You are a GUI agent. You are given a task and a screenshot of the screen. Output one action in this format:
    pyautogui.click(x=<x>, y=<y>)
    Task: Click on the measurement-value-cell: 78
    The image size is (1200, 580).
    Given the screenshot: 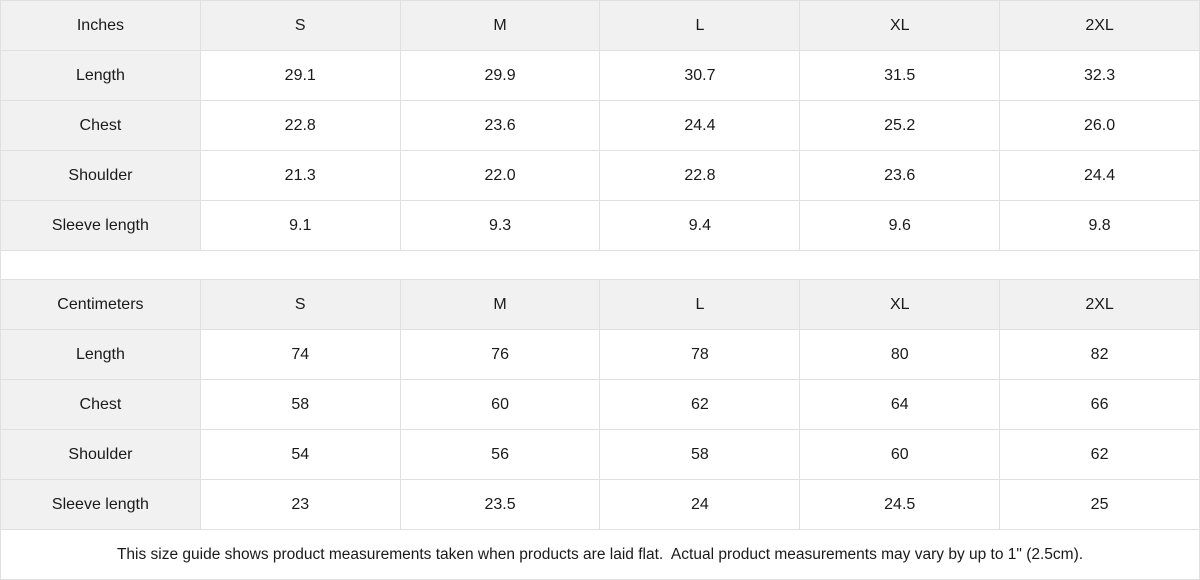 What is the action you would take?
    pyautogui.click(x=700, y=354)
    